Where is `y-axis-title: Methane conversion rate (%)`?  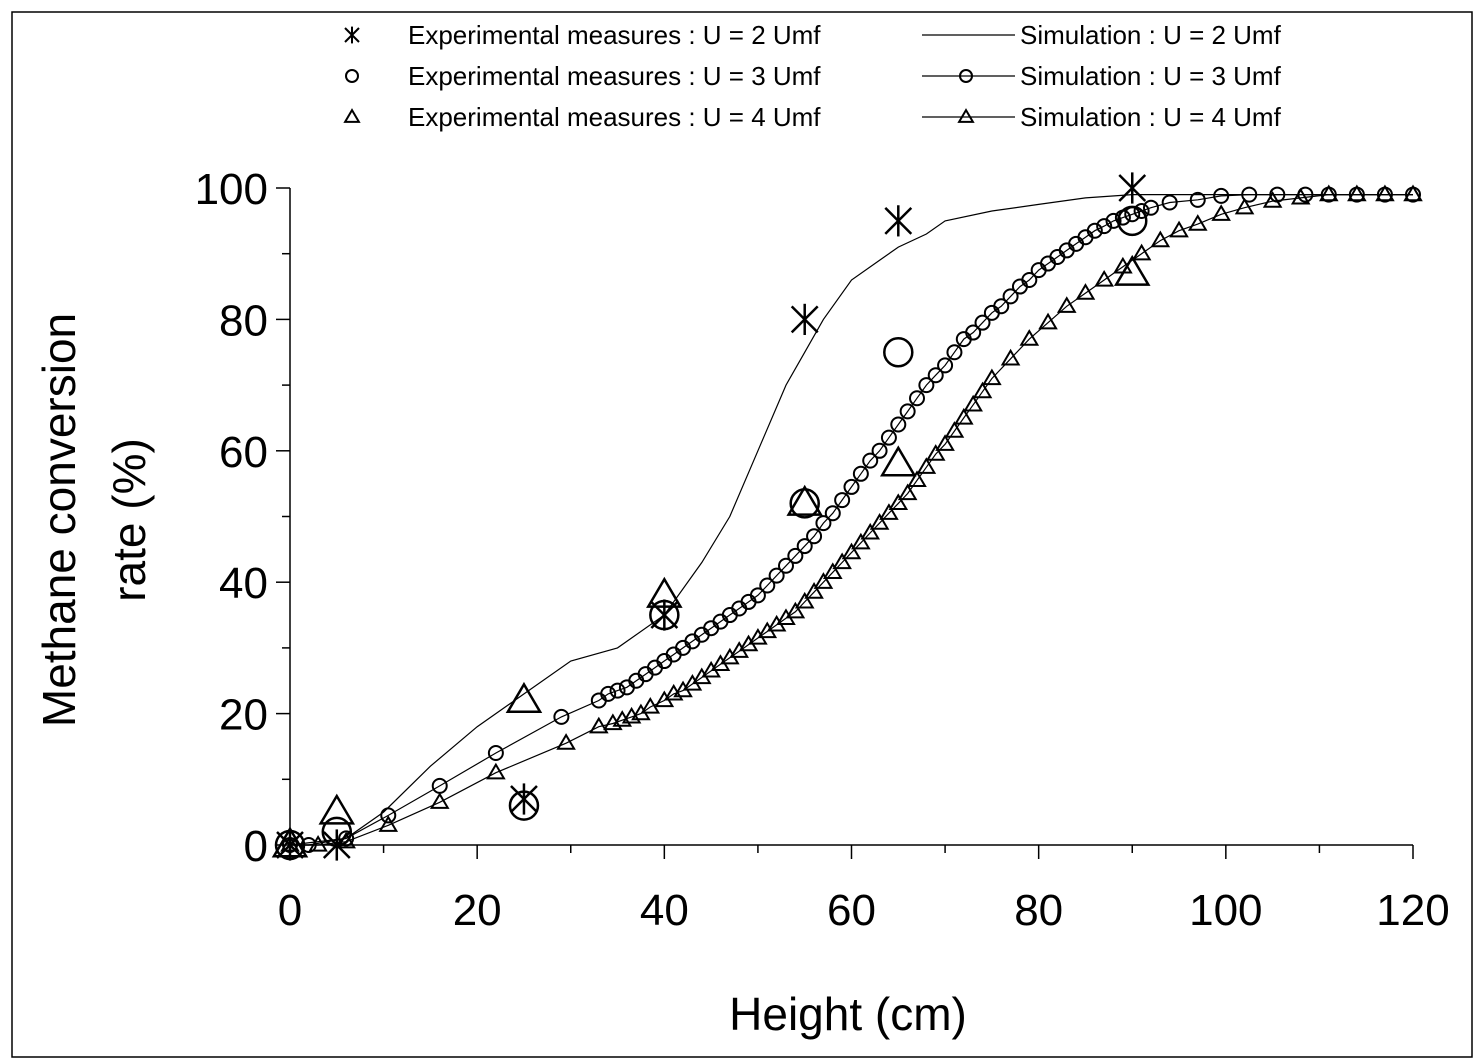 y-axis-title: Methane conversion rate (%) is located at coordinates (94, 520).